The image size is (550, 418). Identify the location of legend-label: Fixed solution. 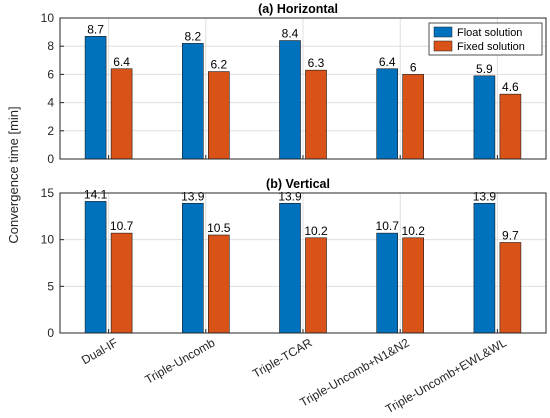
(491, 47).